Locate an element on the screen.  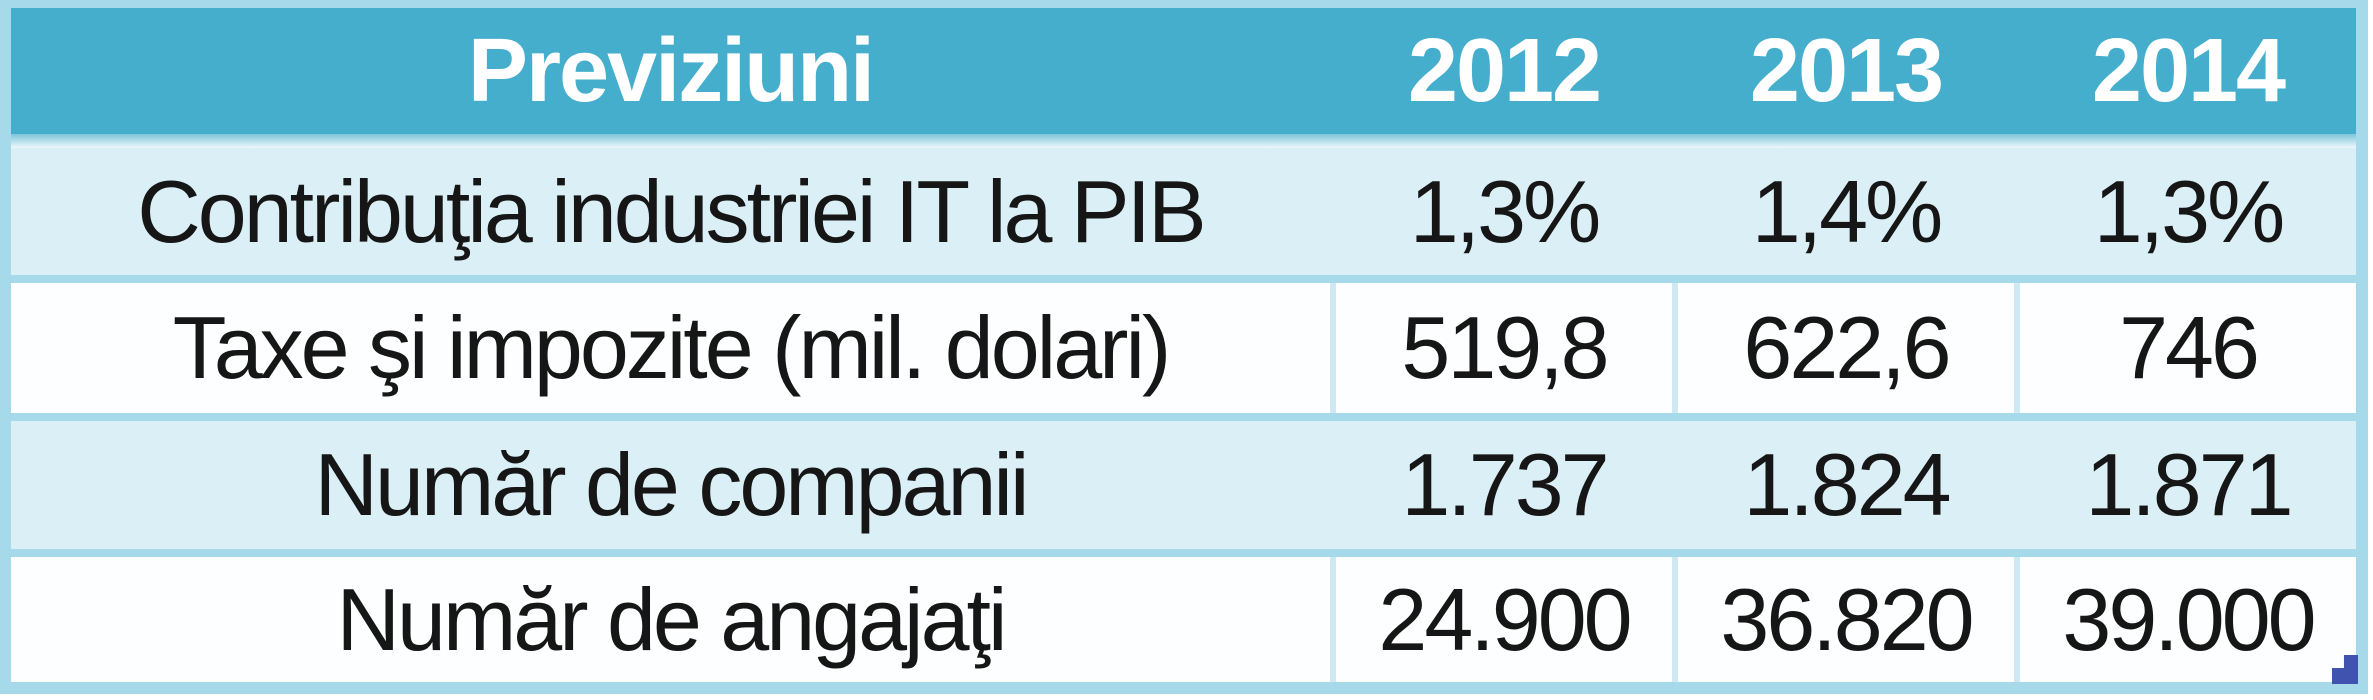
row-label: Număr de companii is located at coordinates (672, 484).